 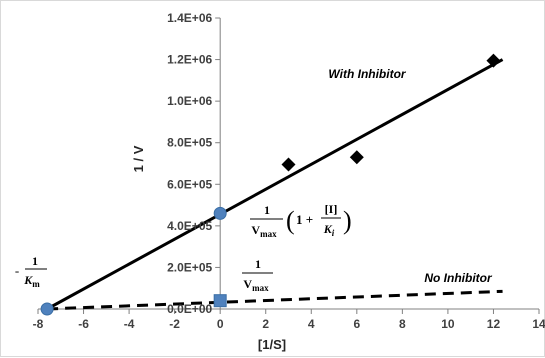 What do you see at coordinates (347, 220) in the screenshot?
I see `paren-close: )` at bounding box center [347, 220].